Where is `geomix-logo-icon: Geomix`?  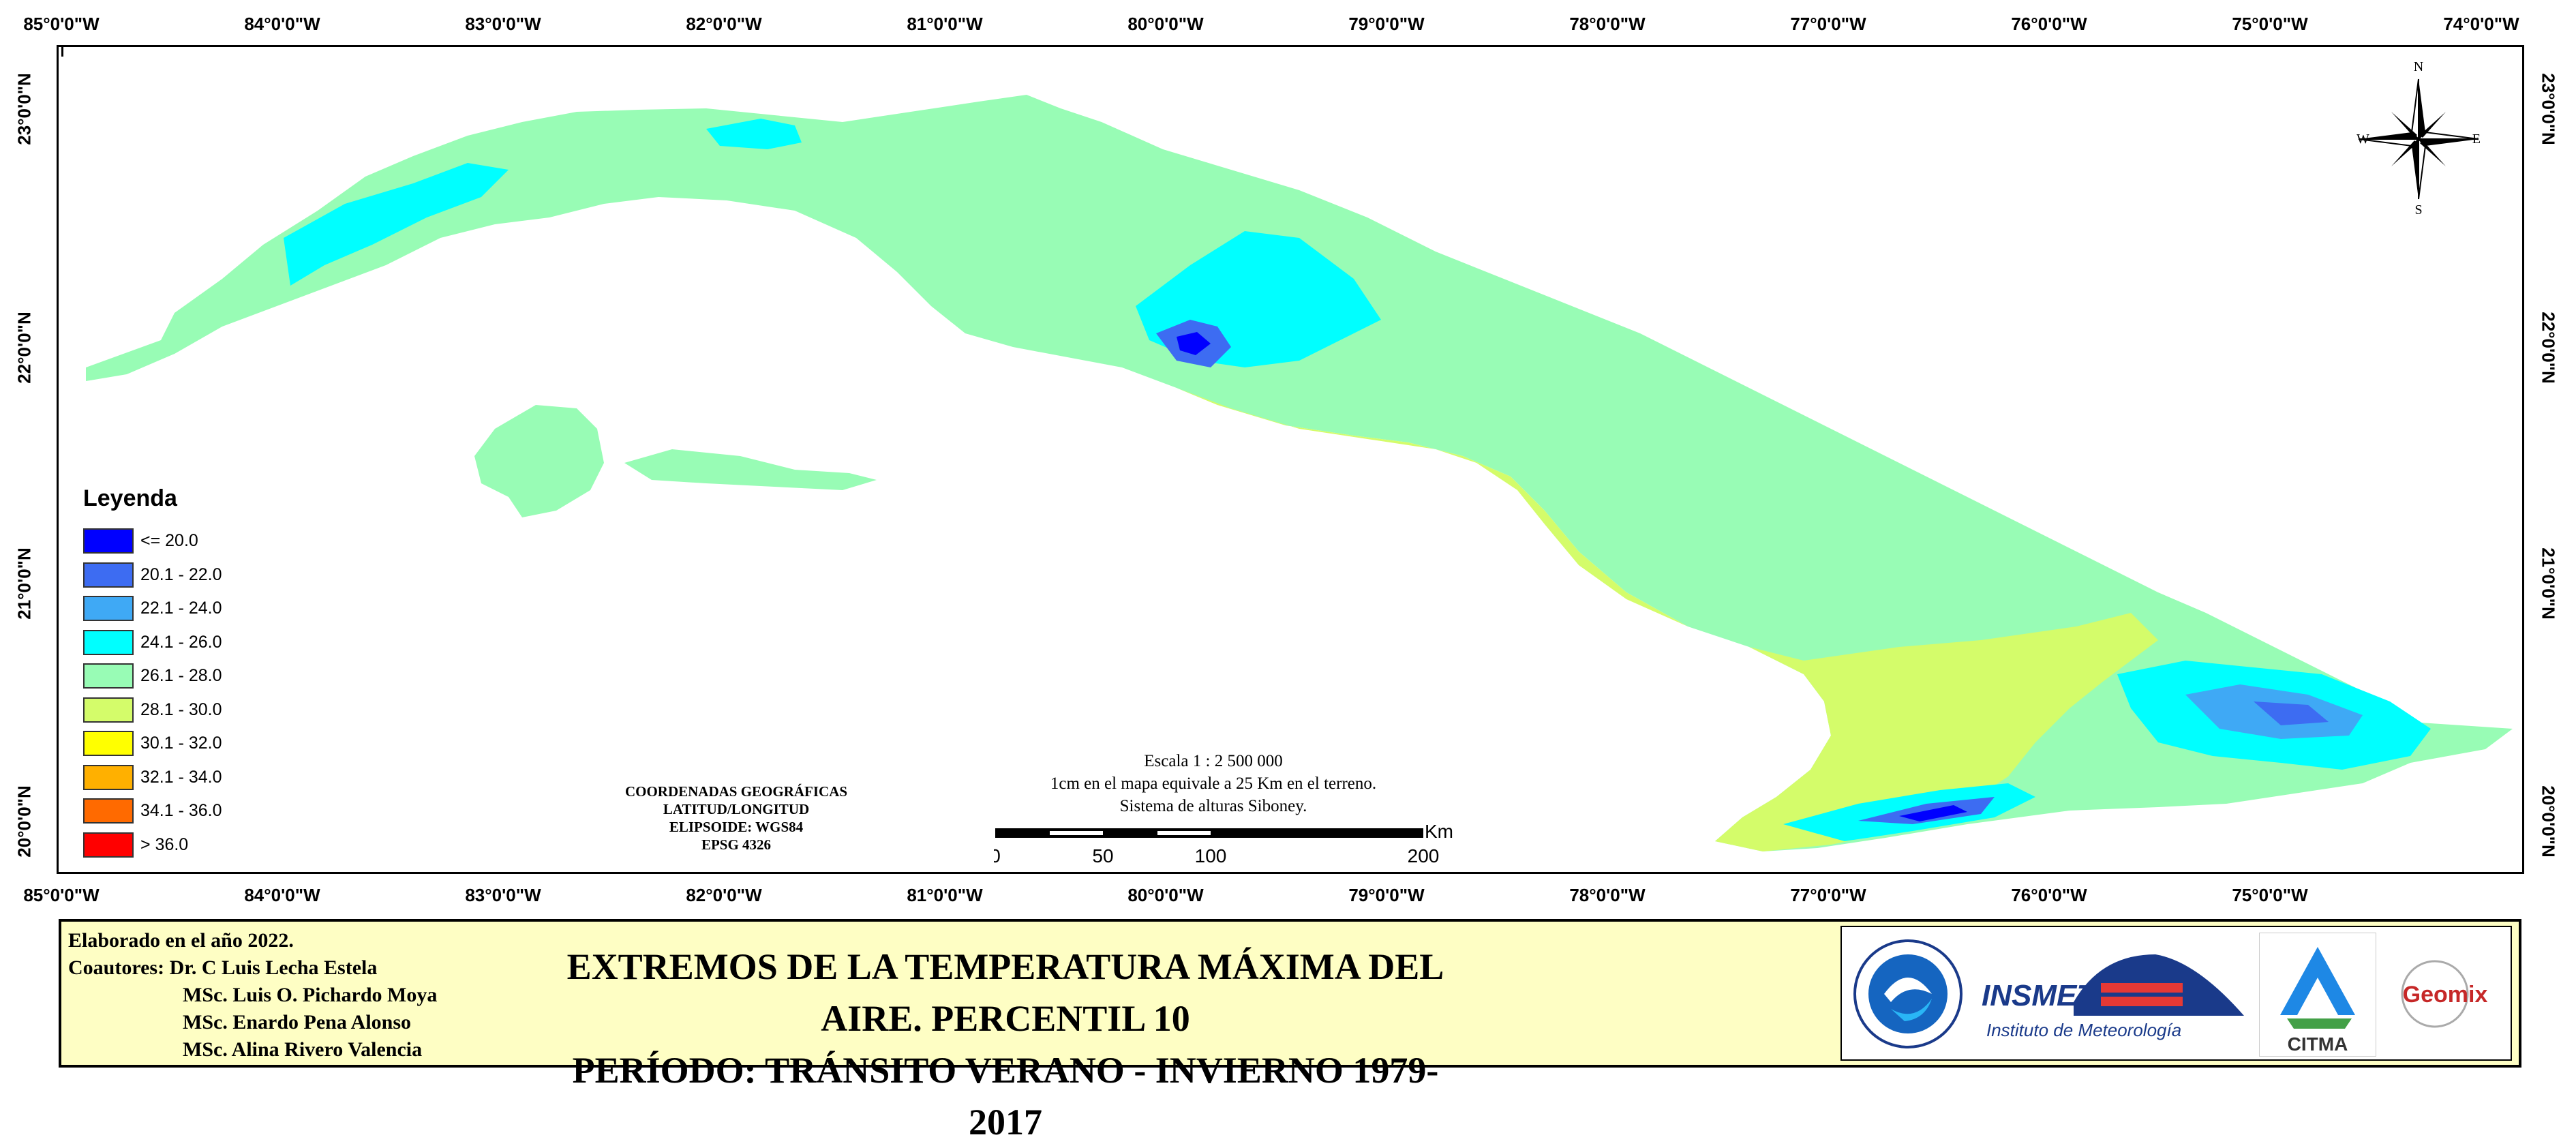
geomix-logo-icon: Geomix is located at coordinates (2445, 994).